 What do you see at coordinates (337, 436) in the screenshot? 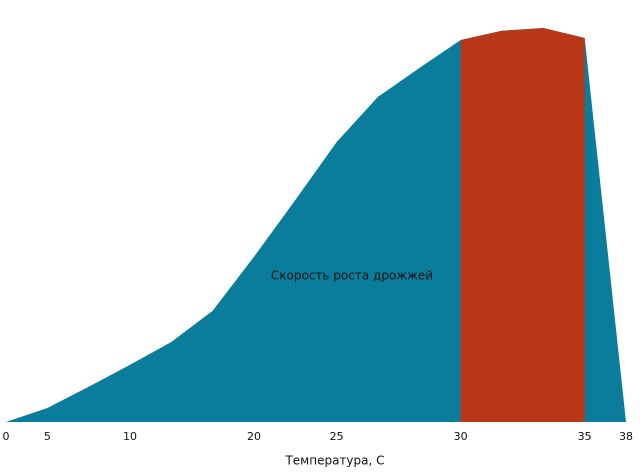
I see `x-tick-label: 25` at bounding box center [337, 436].